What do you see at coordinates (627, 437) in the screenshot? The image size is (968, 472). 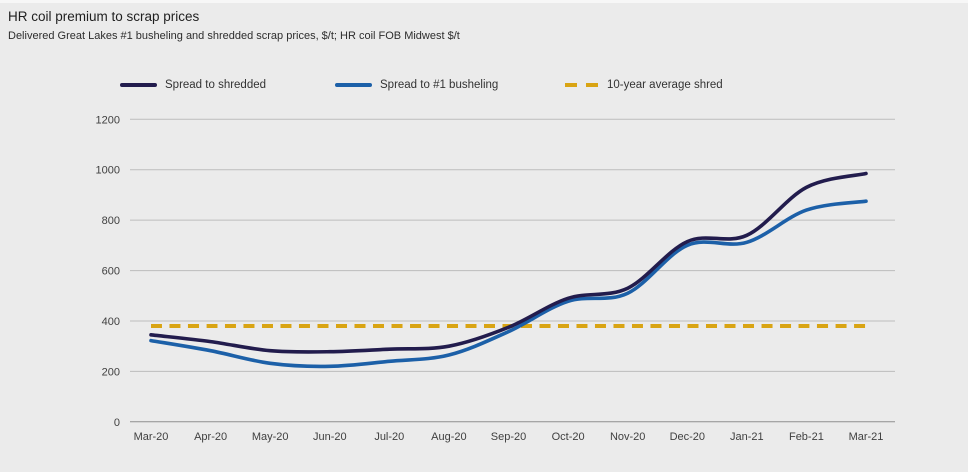 I see `x-tick-label: Nov-20` at bounding box center [627, 437].